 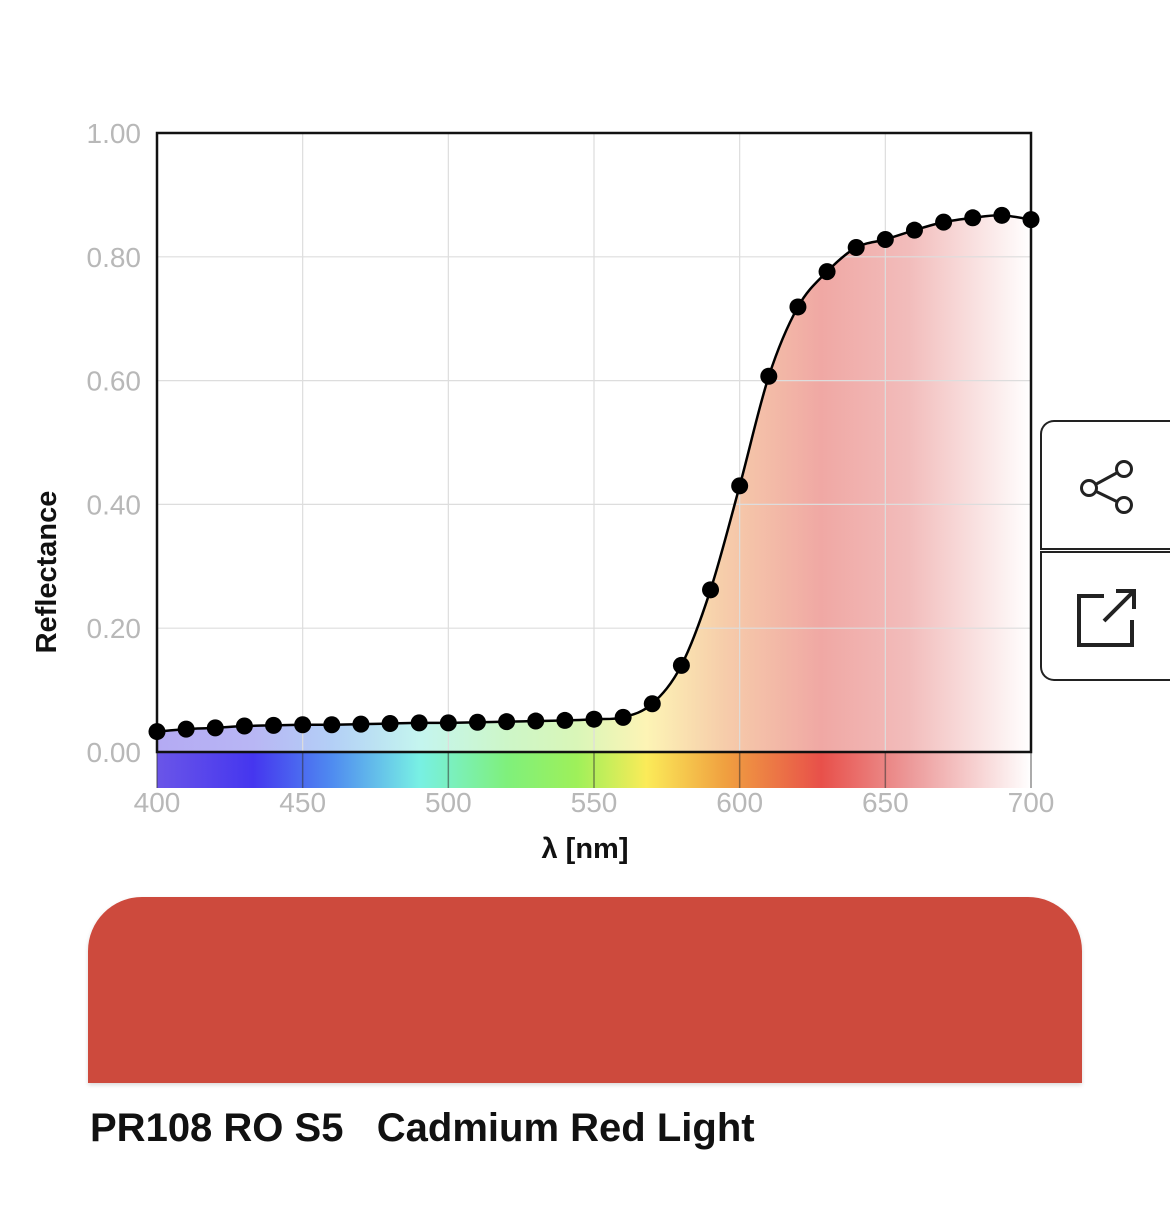 What do you see at coordinates (114, 504) in the screenshot?
I see `y-tick-label: 0.40` at bounding box center [114, 504].